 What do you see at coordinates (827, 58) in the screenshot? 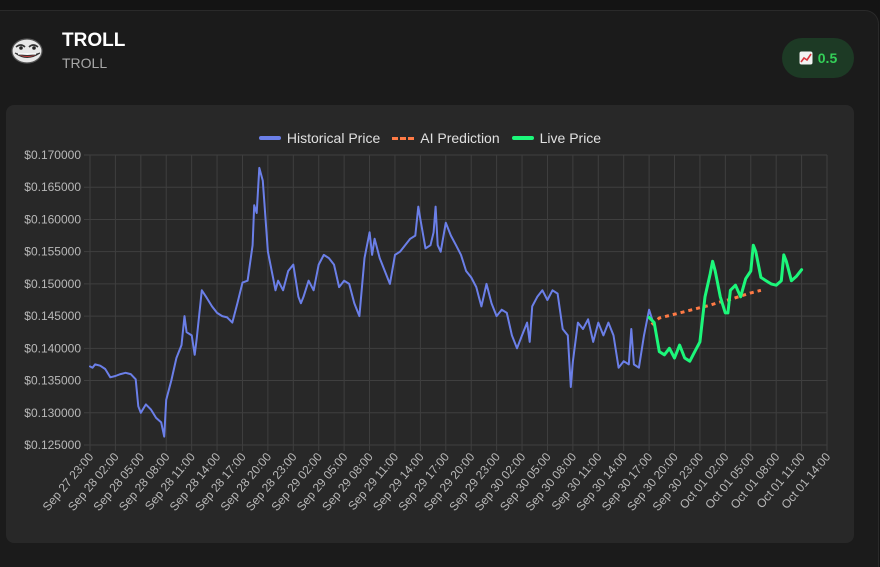
I see `change-value: 0.5` at bounding box center [827, 58].